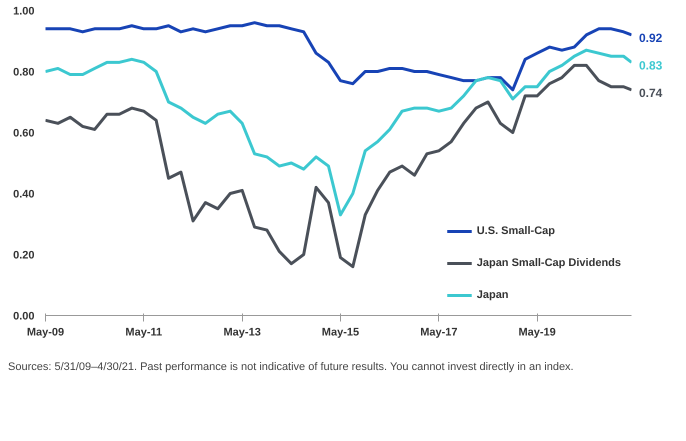 The width and height of the screenshot is (686, 441). I want to click on data-label: 0.83, so click(651, 65).